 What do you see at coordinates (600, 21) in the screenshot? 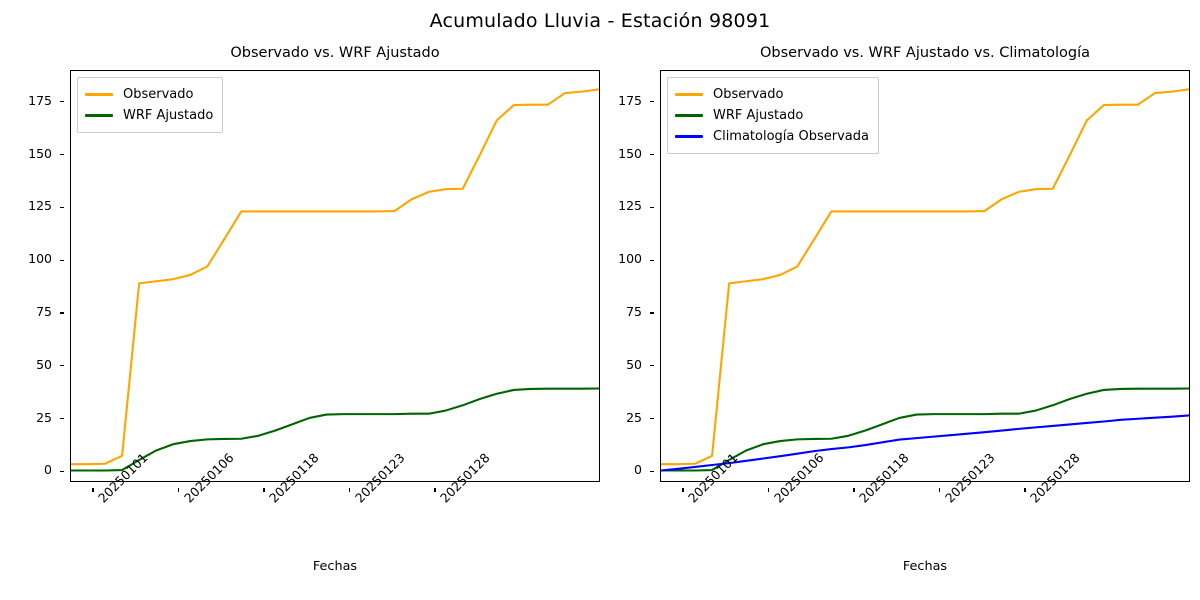
I see `figure-title: Acumulado Lluvia - Estación 98091` at bounding box center [600, 21].